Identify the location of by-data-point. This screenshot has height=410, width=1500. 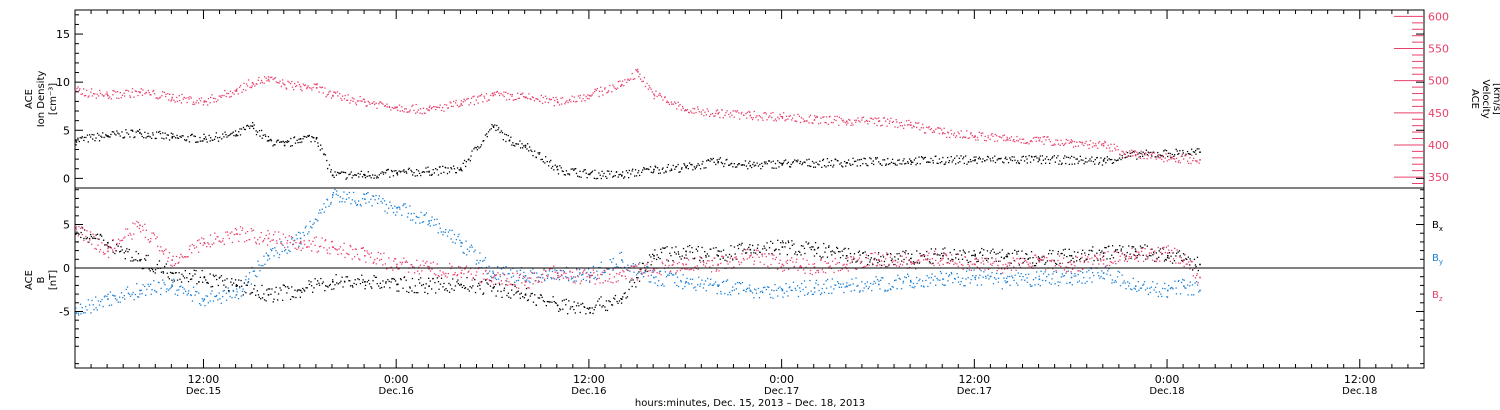
(814, 288).